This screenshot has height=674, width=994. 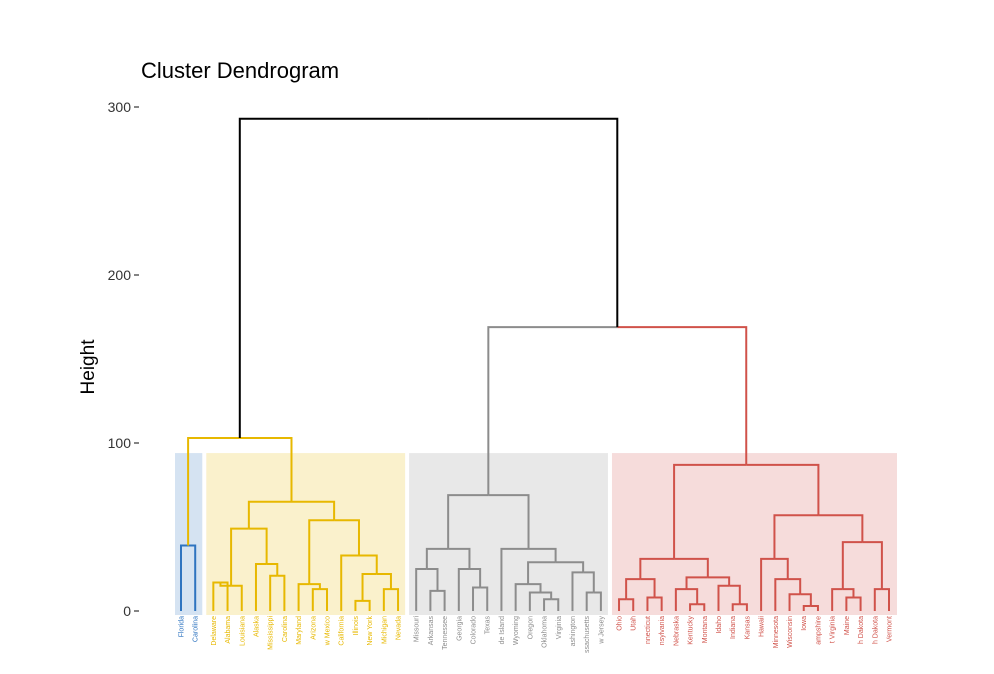 What do you see at coordinates (313, 628) in the screenshot?
I see `leaf-label: Arizona` at bounding box center [313, 628].